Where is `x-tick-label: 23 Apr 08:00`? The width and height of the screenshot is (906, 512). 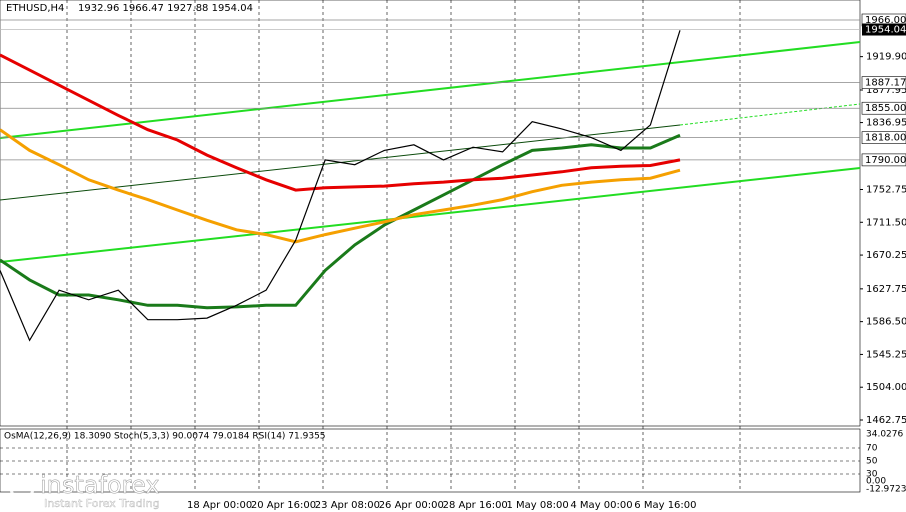 x-tick-label: 23 Apr 08:00 is located at coordinates (347, 505).